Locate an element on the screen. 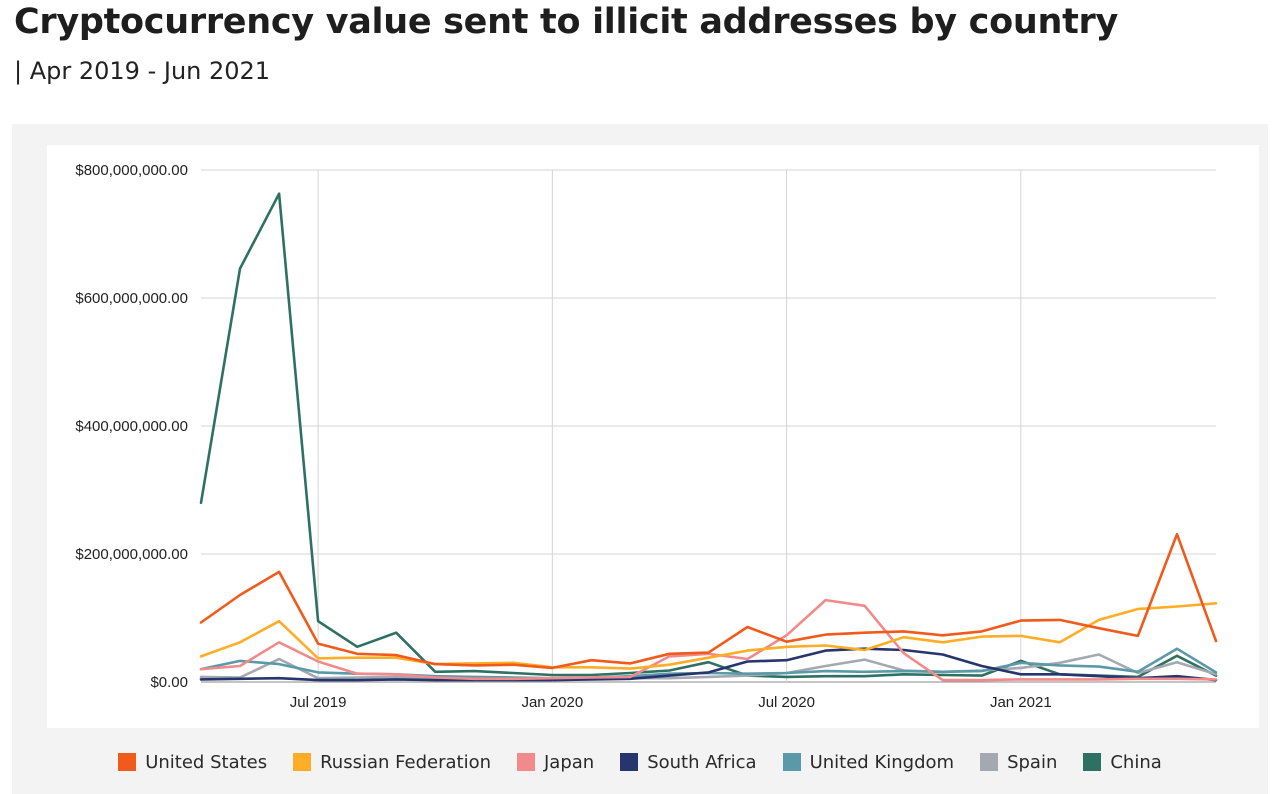 The height and width of the screenshot is (794, 1280). legend-item-russian-federation: Russian Federation is located at coordinates (392, 762).